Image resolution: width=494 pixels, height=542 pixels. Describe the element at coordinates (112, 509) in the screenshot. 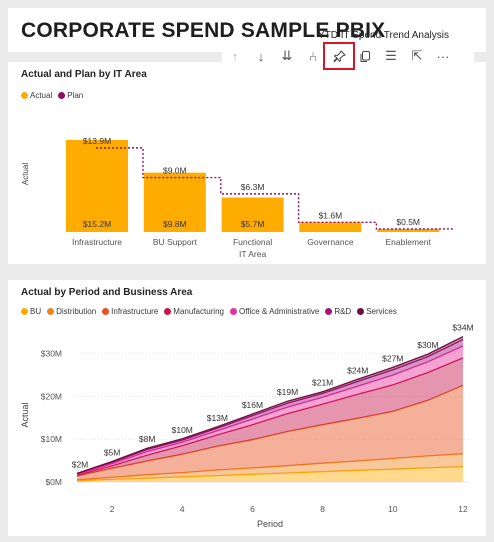

I see `x-tick-label: 2` at that location.